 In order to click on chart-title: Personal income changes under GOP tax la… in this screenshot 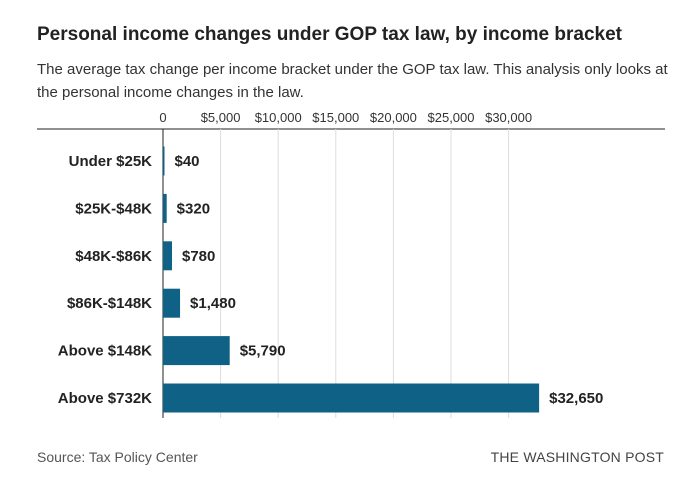, I will do `click(329, 34)`.